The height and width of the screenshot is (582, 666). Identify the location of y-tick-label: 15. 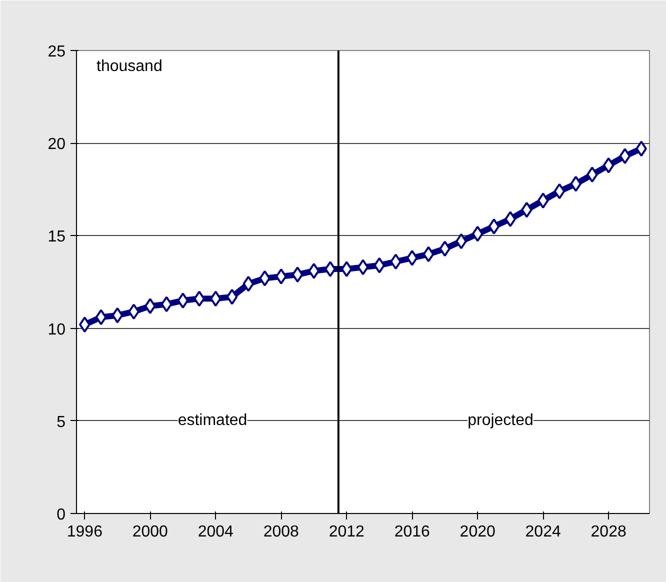
(57, 237).